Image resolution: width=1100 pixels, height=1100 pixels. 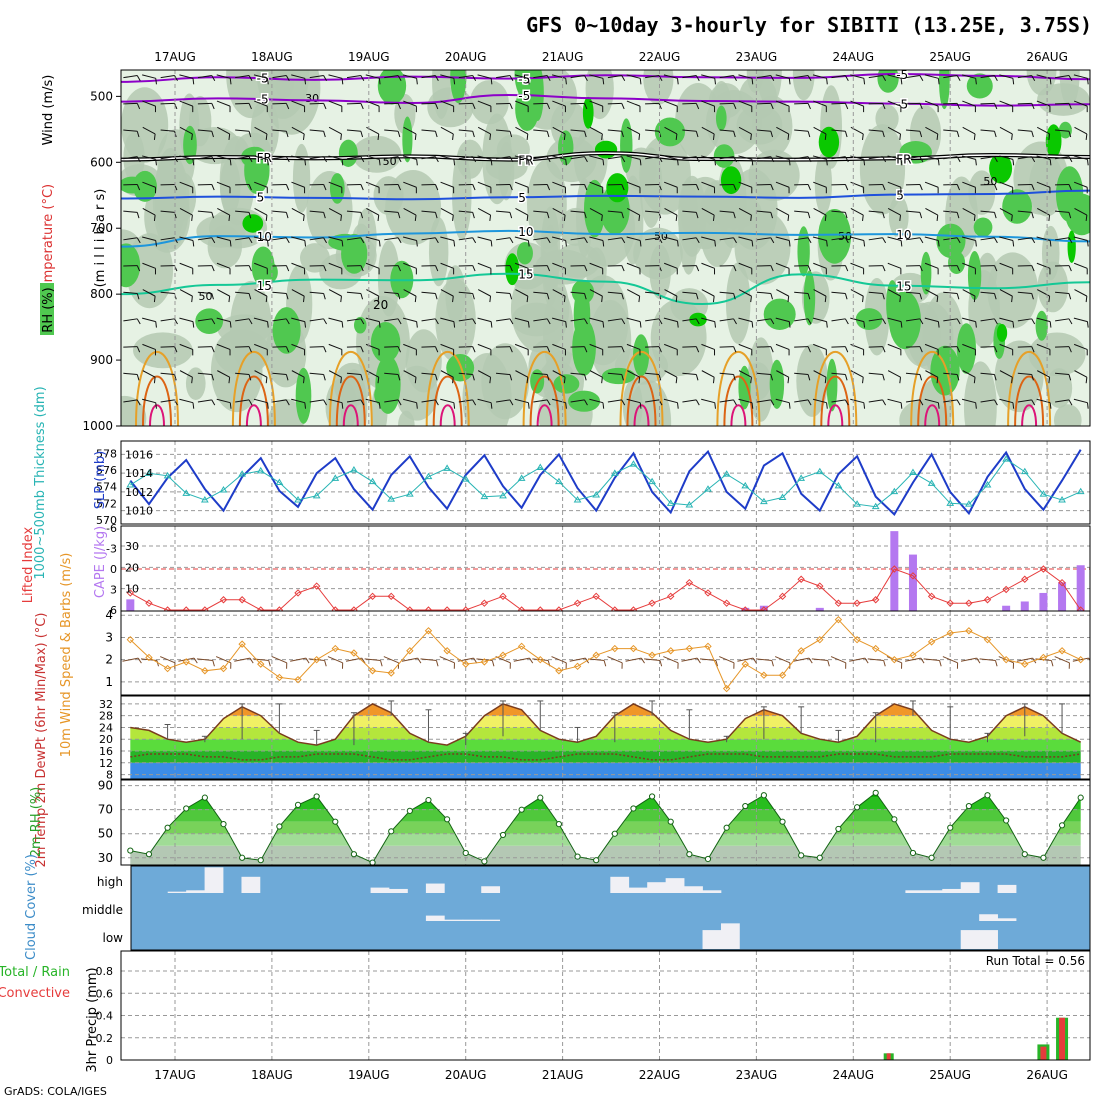 I want to click on precip-tick-label: 0, so click(x=109, y=1060).